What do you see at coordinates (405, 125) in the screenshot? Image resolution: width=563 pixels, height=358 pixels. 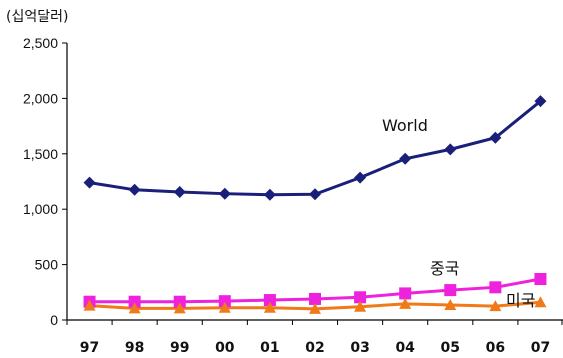 I see `series-label: World` at bounding box center [405, 125].